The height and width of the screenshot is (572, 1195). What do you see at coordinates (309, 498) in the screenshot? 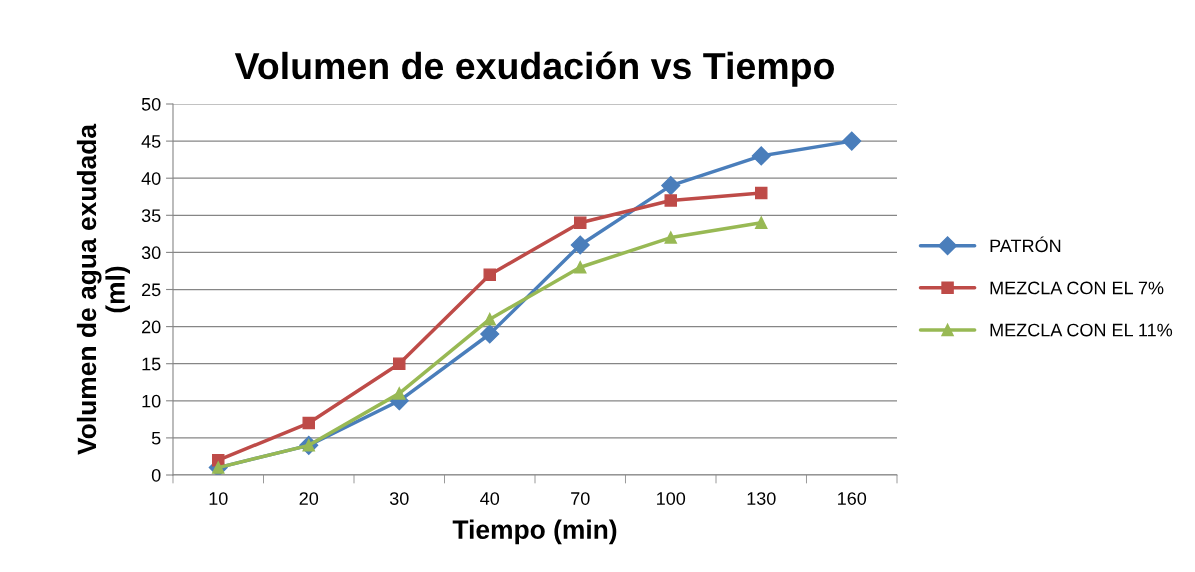
I see `x-tick-label: 20` at bounding box center [309, 498].